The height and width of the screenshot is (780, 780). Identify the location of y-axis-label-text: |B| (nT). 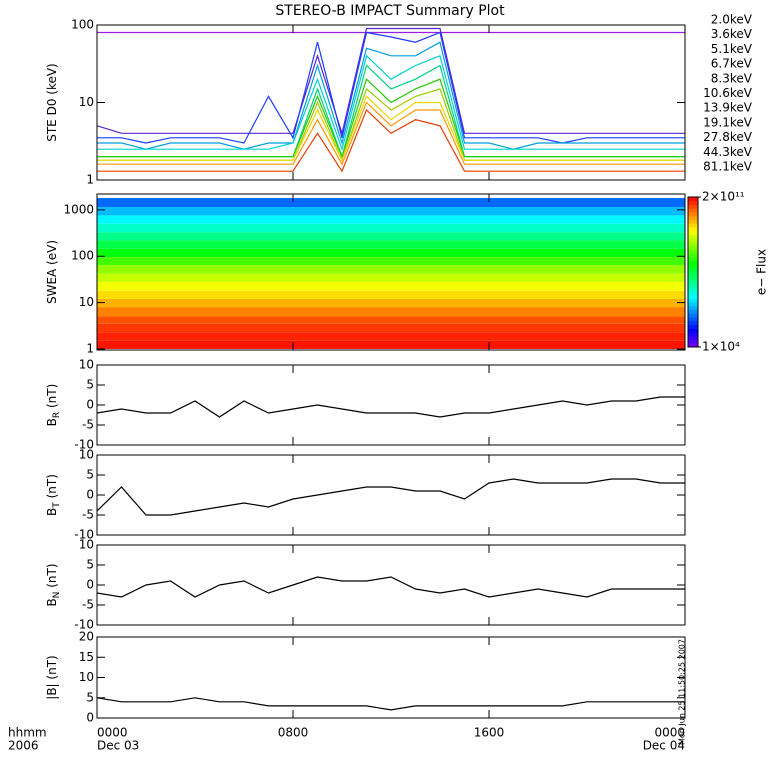
(52, 677).